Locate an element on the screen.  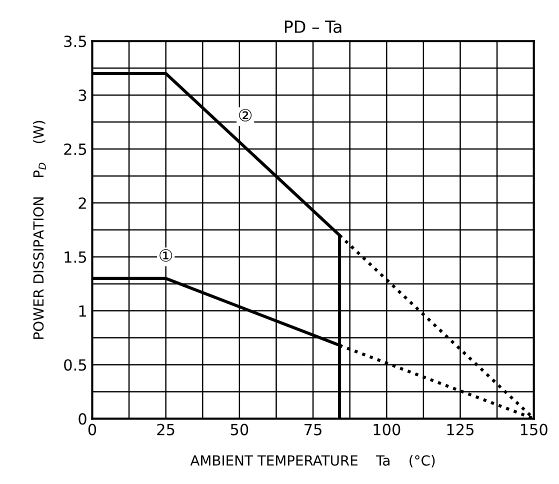
y-tick-label: 0.5 is located at coordinates (75, 365).